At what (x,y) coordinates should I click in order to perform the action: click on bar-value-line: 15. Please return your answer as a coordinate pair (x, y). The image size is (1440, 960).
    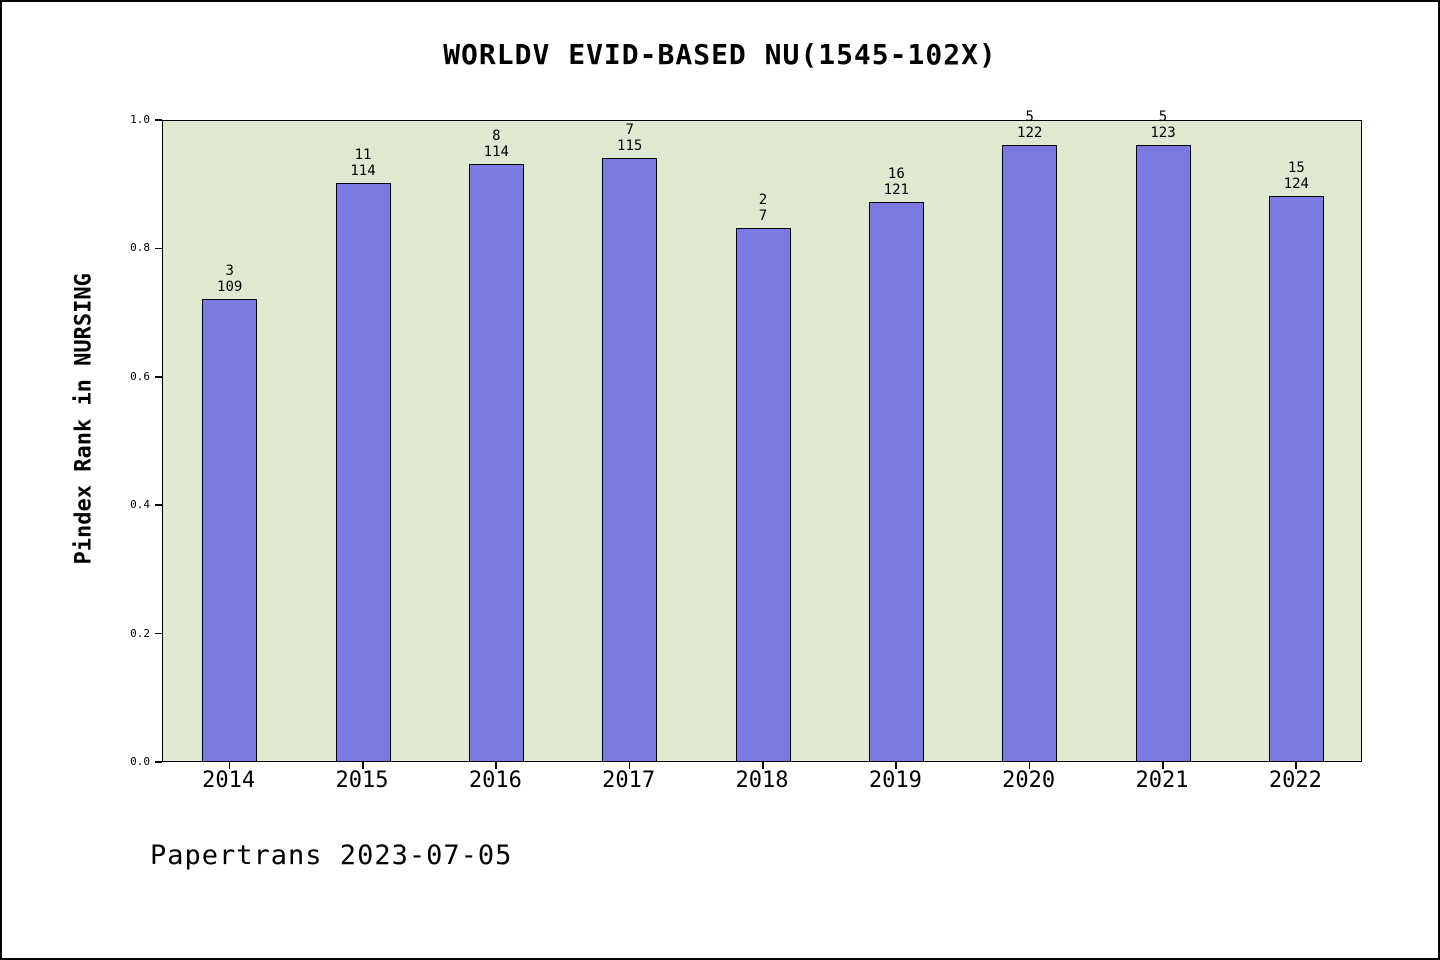
    Looking at the image, I should click on (1296, 168).